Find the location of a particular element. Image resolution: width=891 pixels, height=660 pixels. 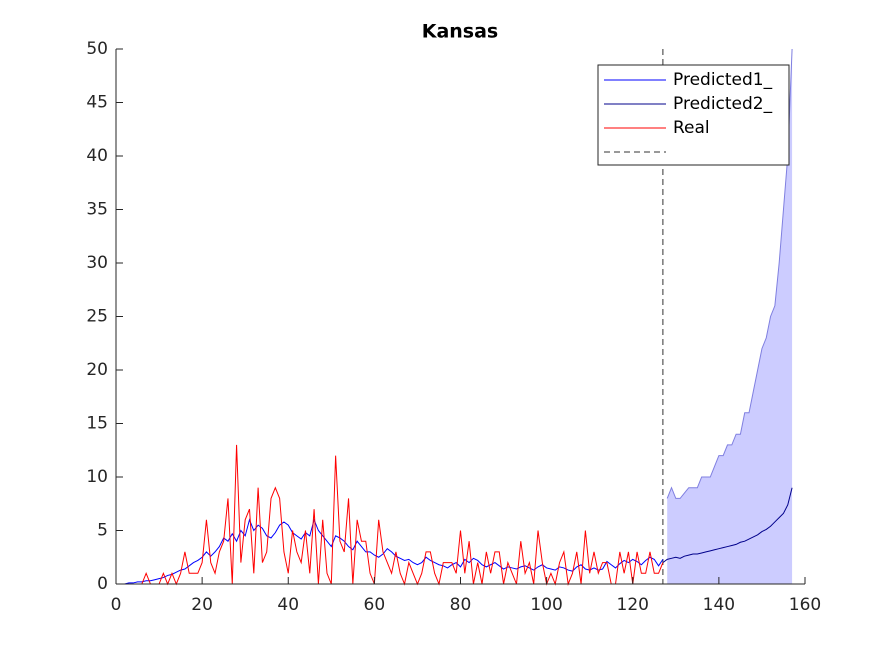

x-tick-label: 0 is located at coordinates (116, 605).